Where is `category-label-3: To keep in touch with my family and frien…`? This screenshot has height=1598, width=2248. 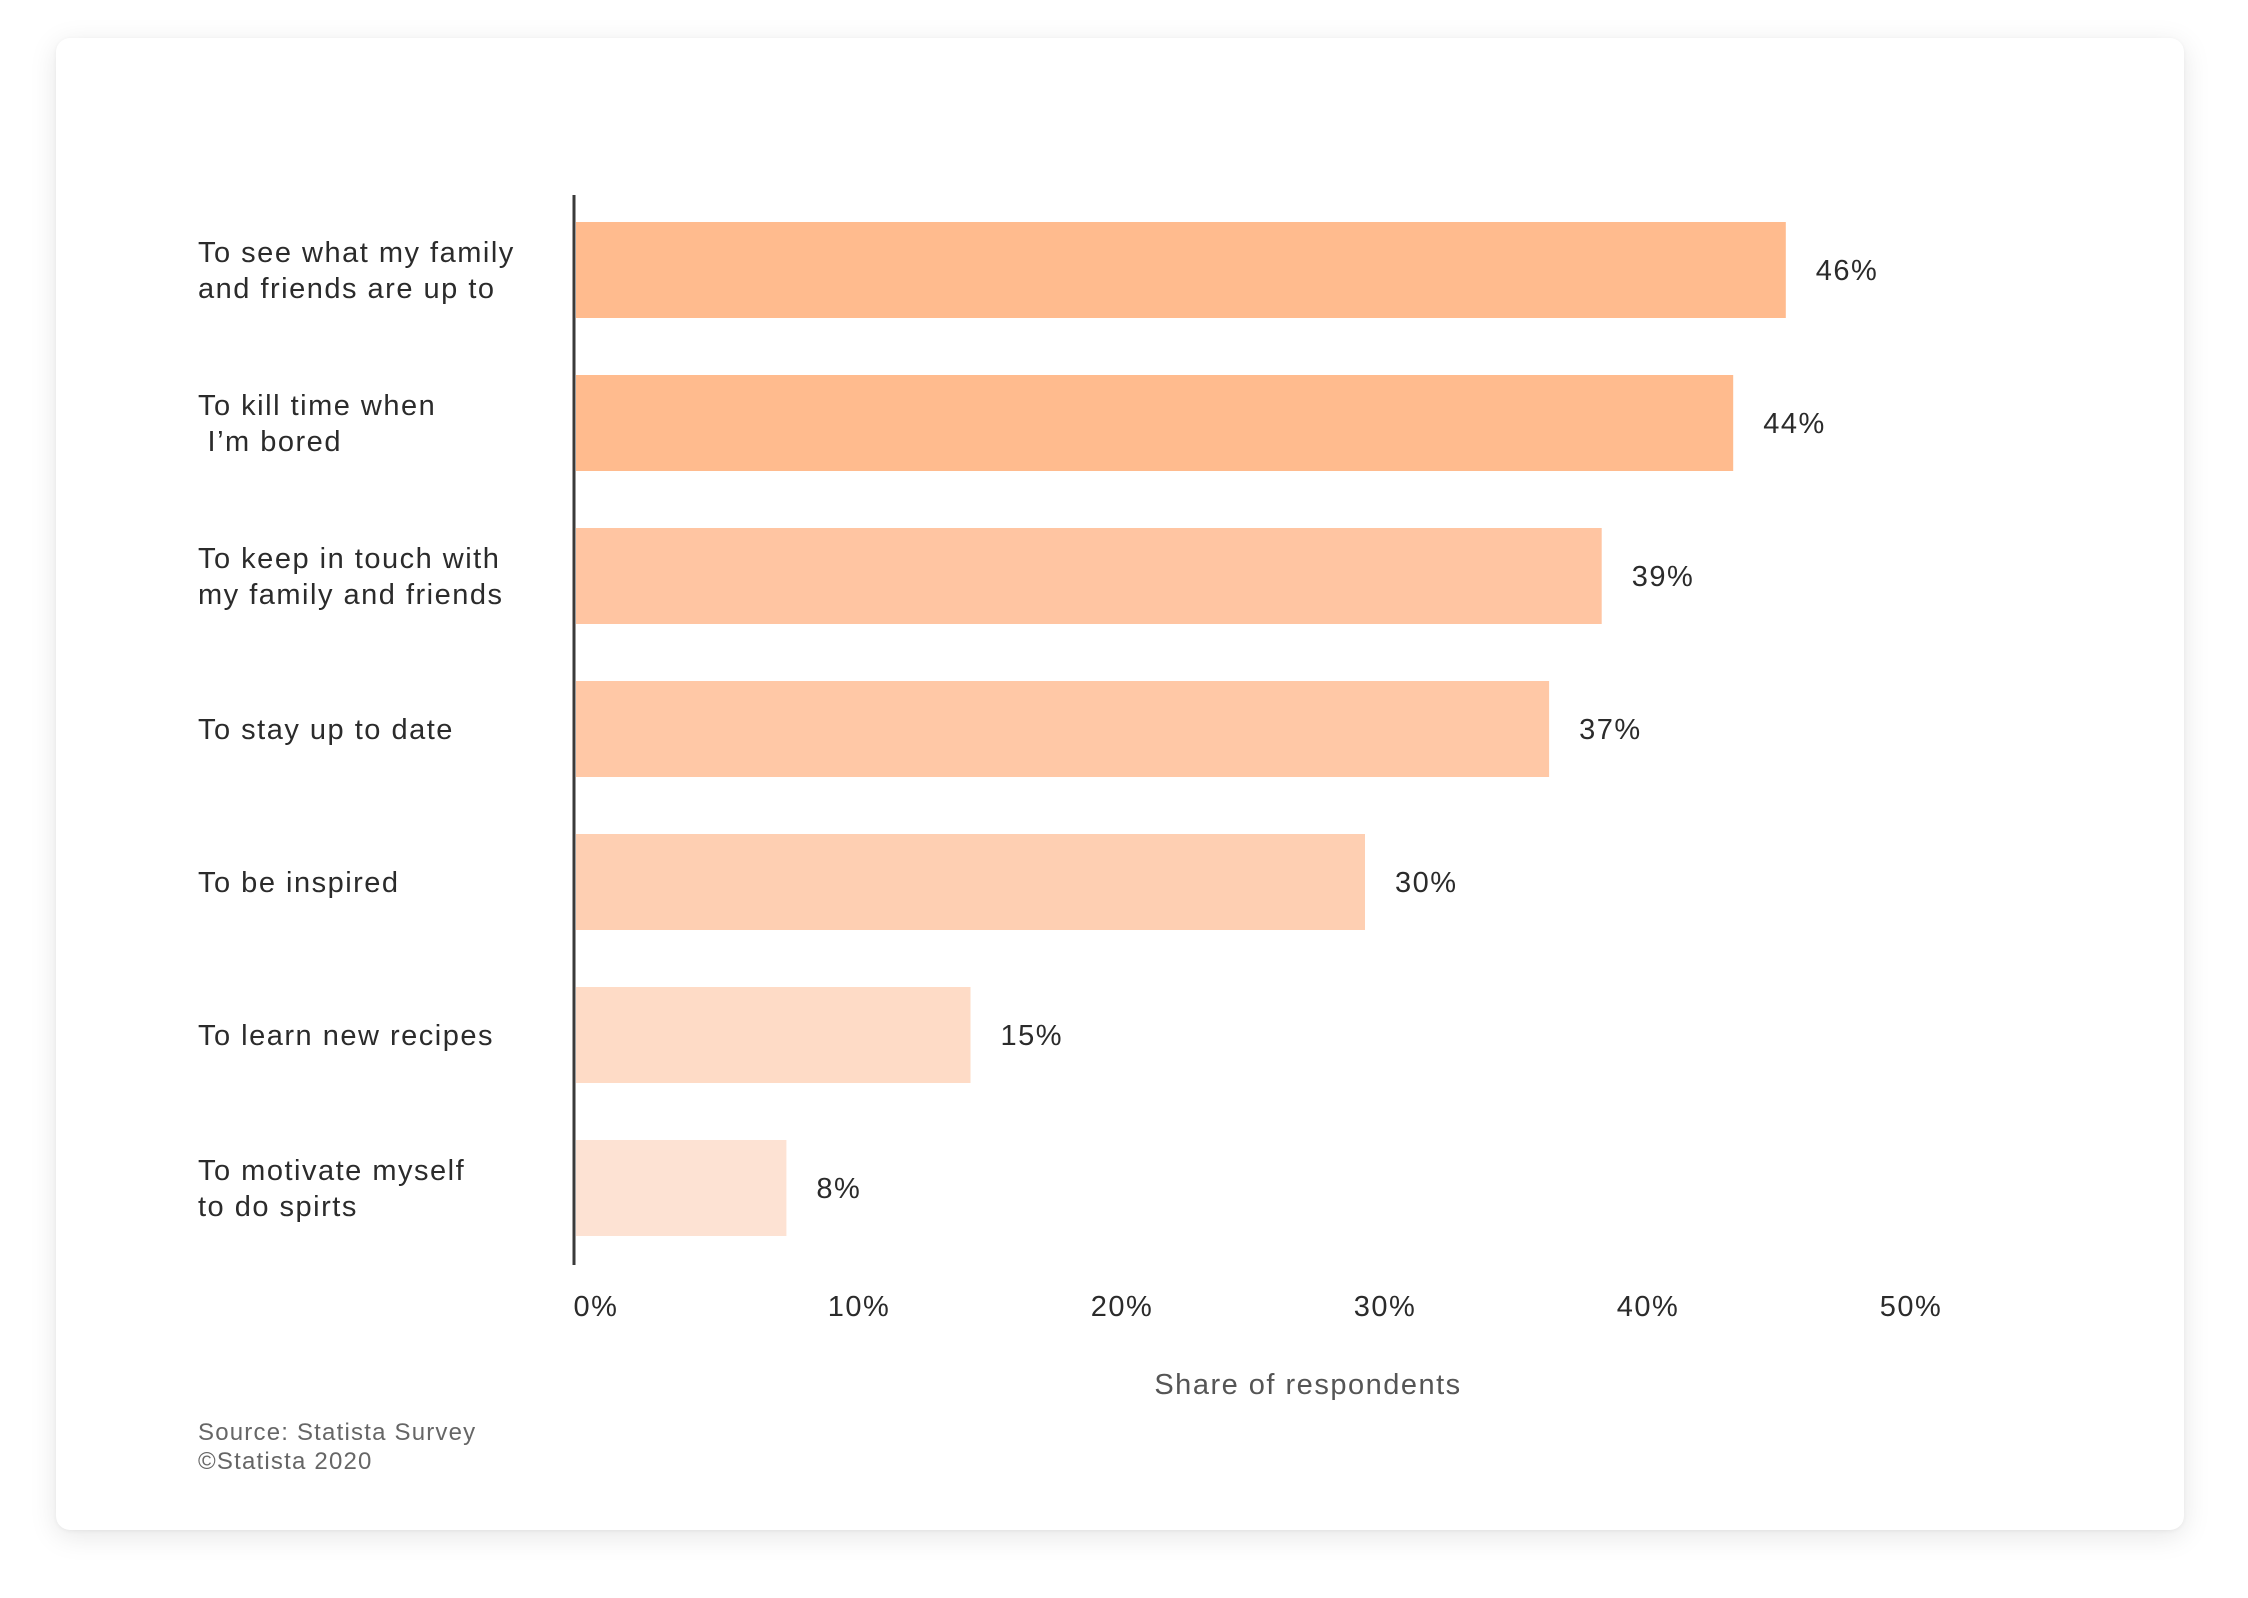 category-label-3: To keep in touch with my family and frien… is located at coordinates (351, 577).